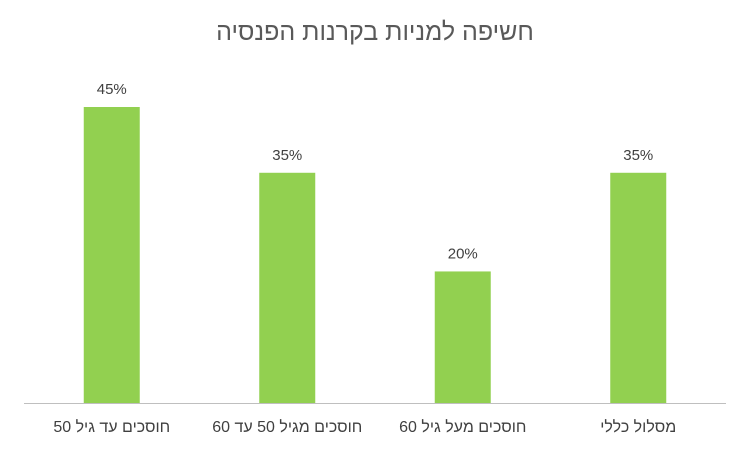 This screenshot has width=750, height=454. I want to click on x-tick-label: חוסכים מעל גיל 60, so click(462, 427).